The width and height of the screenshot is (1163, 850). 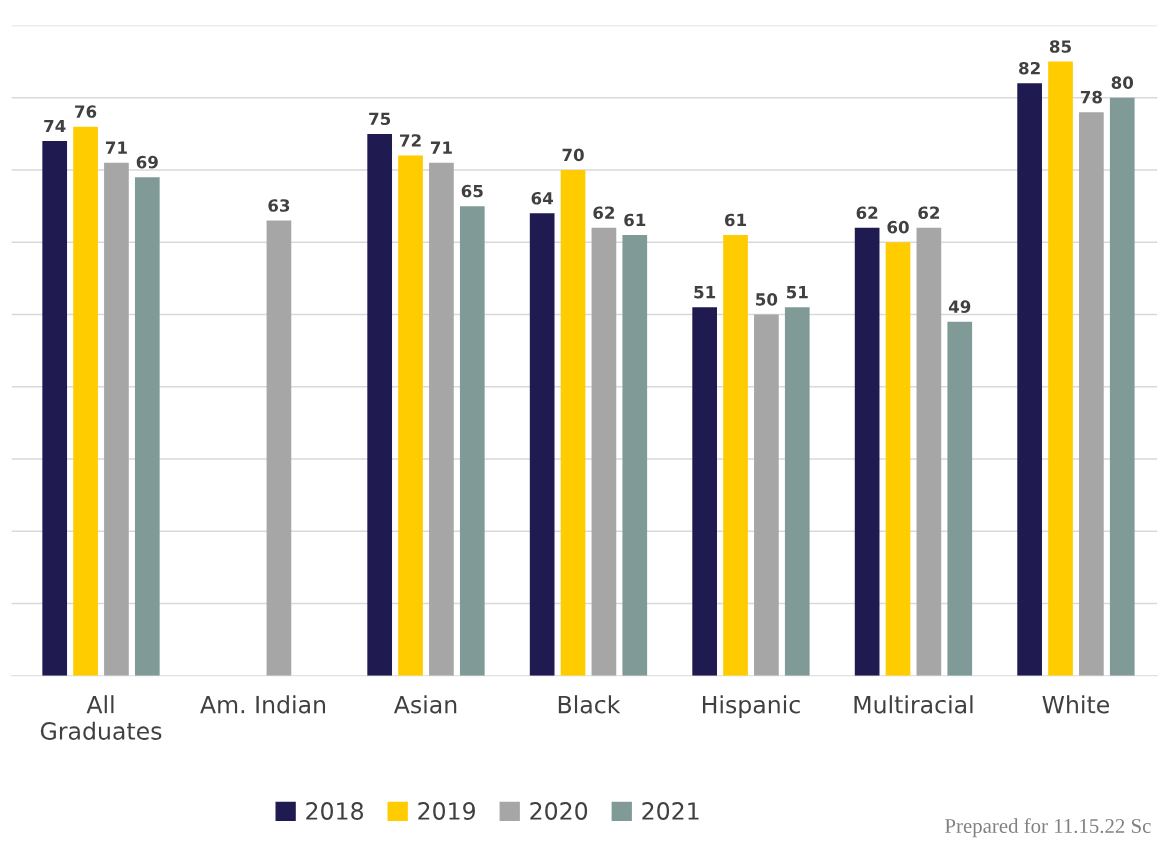 What do you see at coordinates (542, 198) in the screenshot?
I see `data-label: 64` at bounding box center [542, 198].